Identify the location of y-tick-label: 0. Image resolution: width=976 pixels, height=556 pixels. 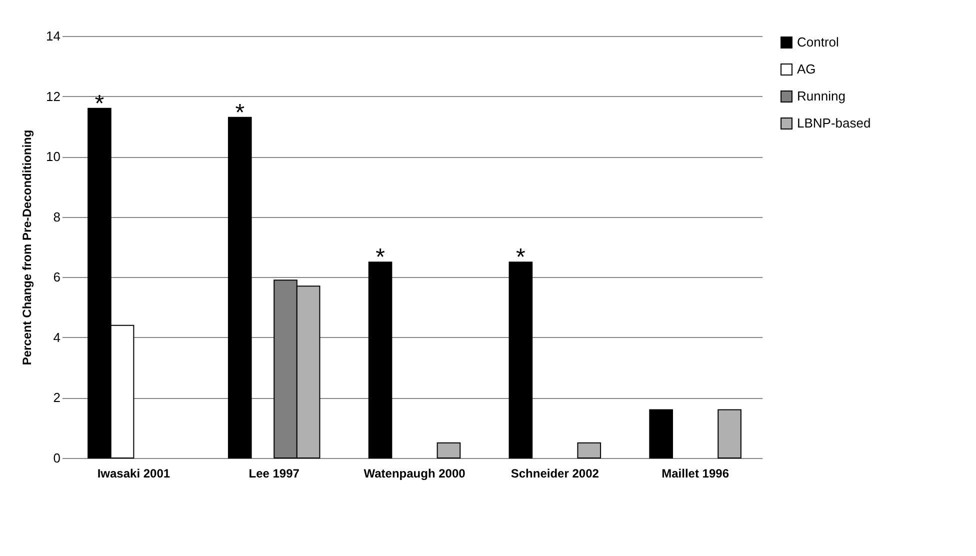
(56, 458).